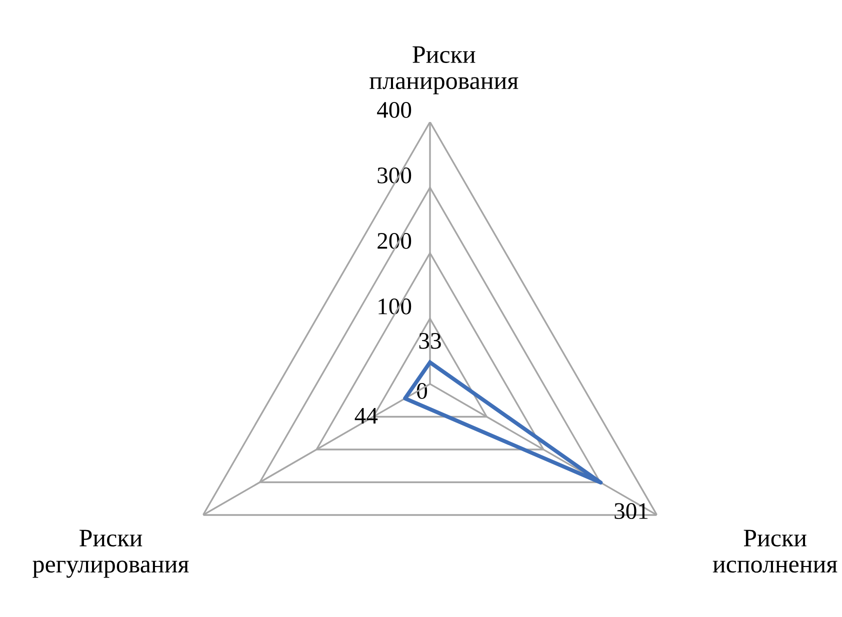 The height and width of the screenshot is (617, 842). Describe the element at coordinates (430, 340) in the screenshot. I see `data-label: 33` at that location.